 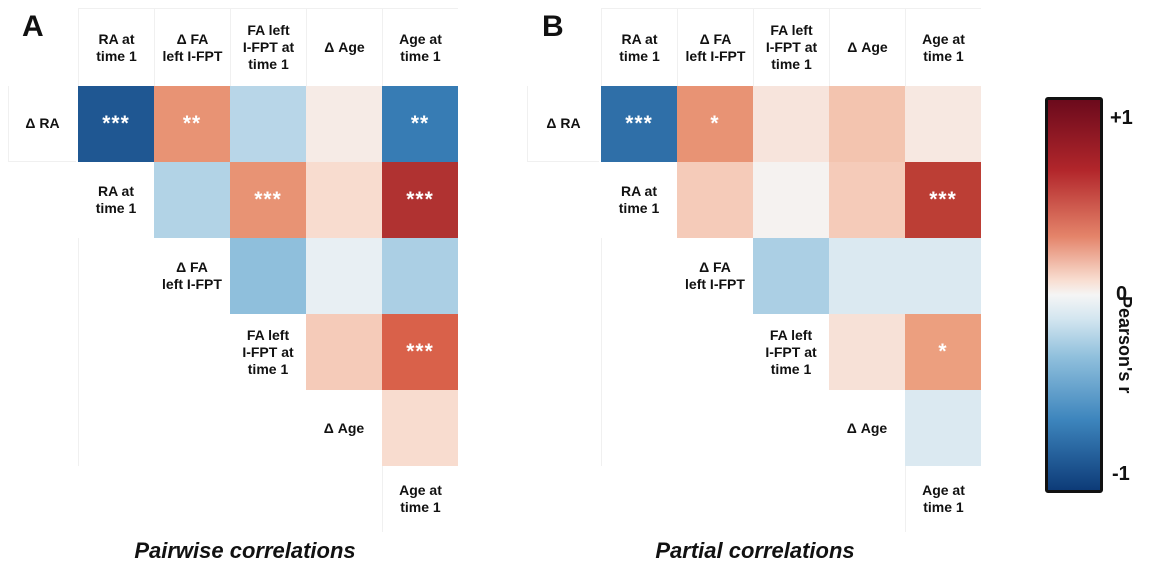 What do you see at coordinates (245, 550) in the screenshot?
I see `panel-caption: Pairwise correlations` at bounding box center [245, 550].